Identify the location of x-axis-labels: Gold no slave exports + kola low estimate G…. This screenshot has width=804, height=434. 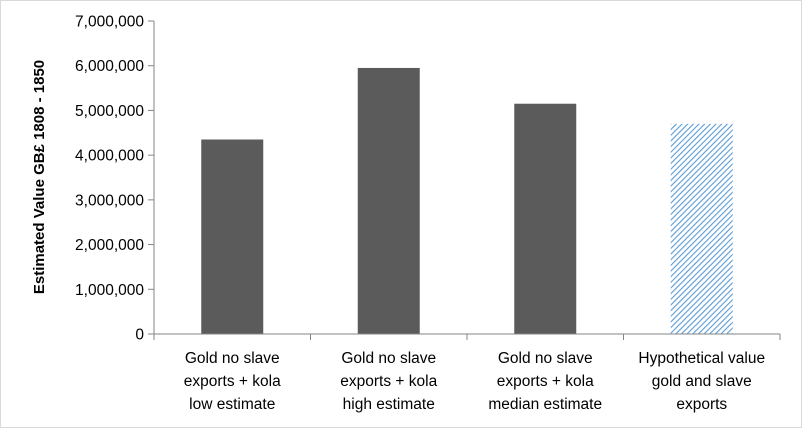
(474, 381).